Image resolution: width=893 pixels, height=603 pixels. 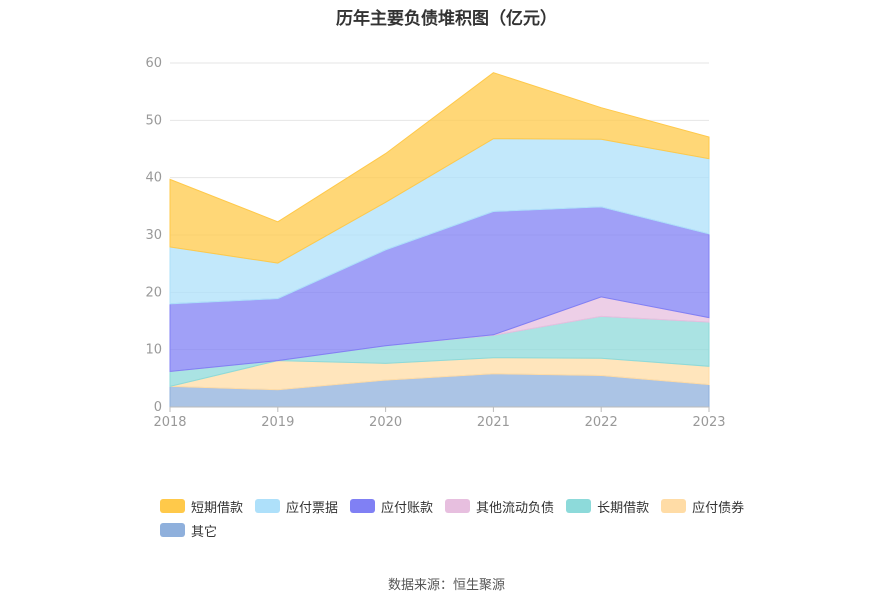 I want to click on x-tick-label: 2022, so click(x=601, y=422).